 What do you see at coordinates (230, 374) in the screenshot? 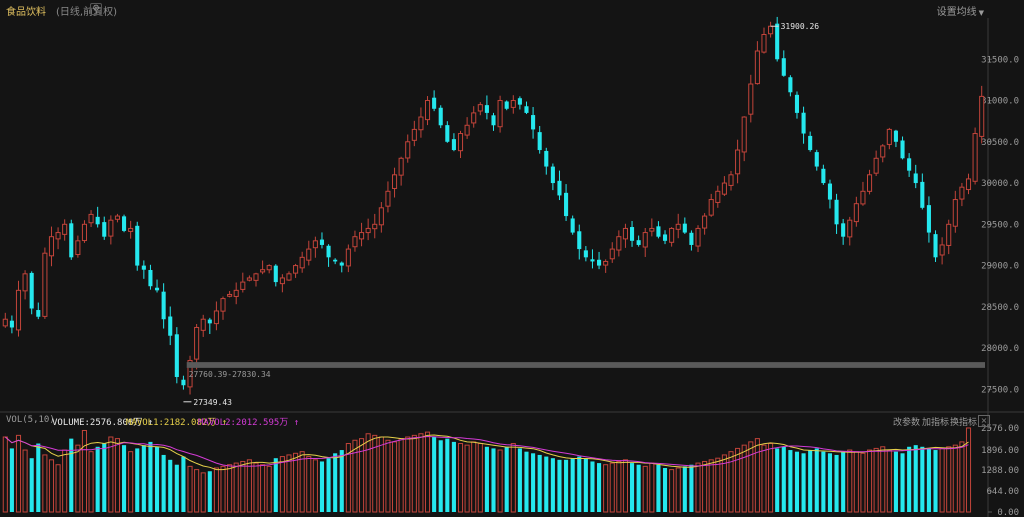
I see `range-label: 27760.39-27830.34` at bounding box center [230, 374].